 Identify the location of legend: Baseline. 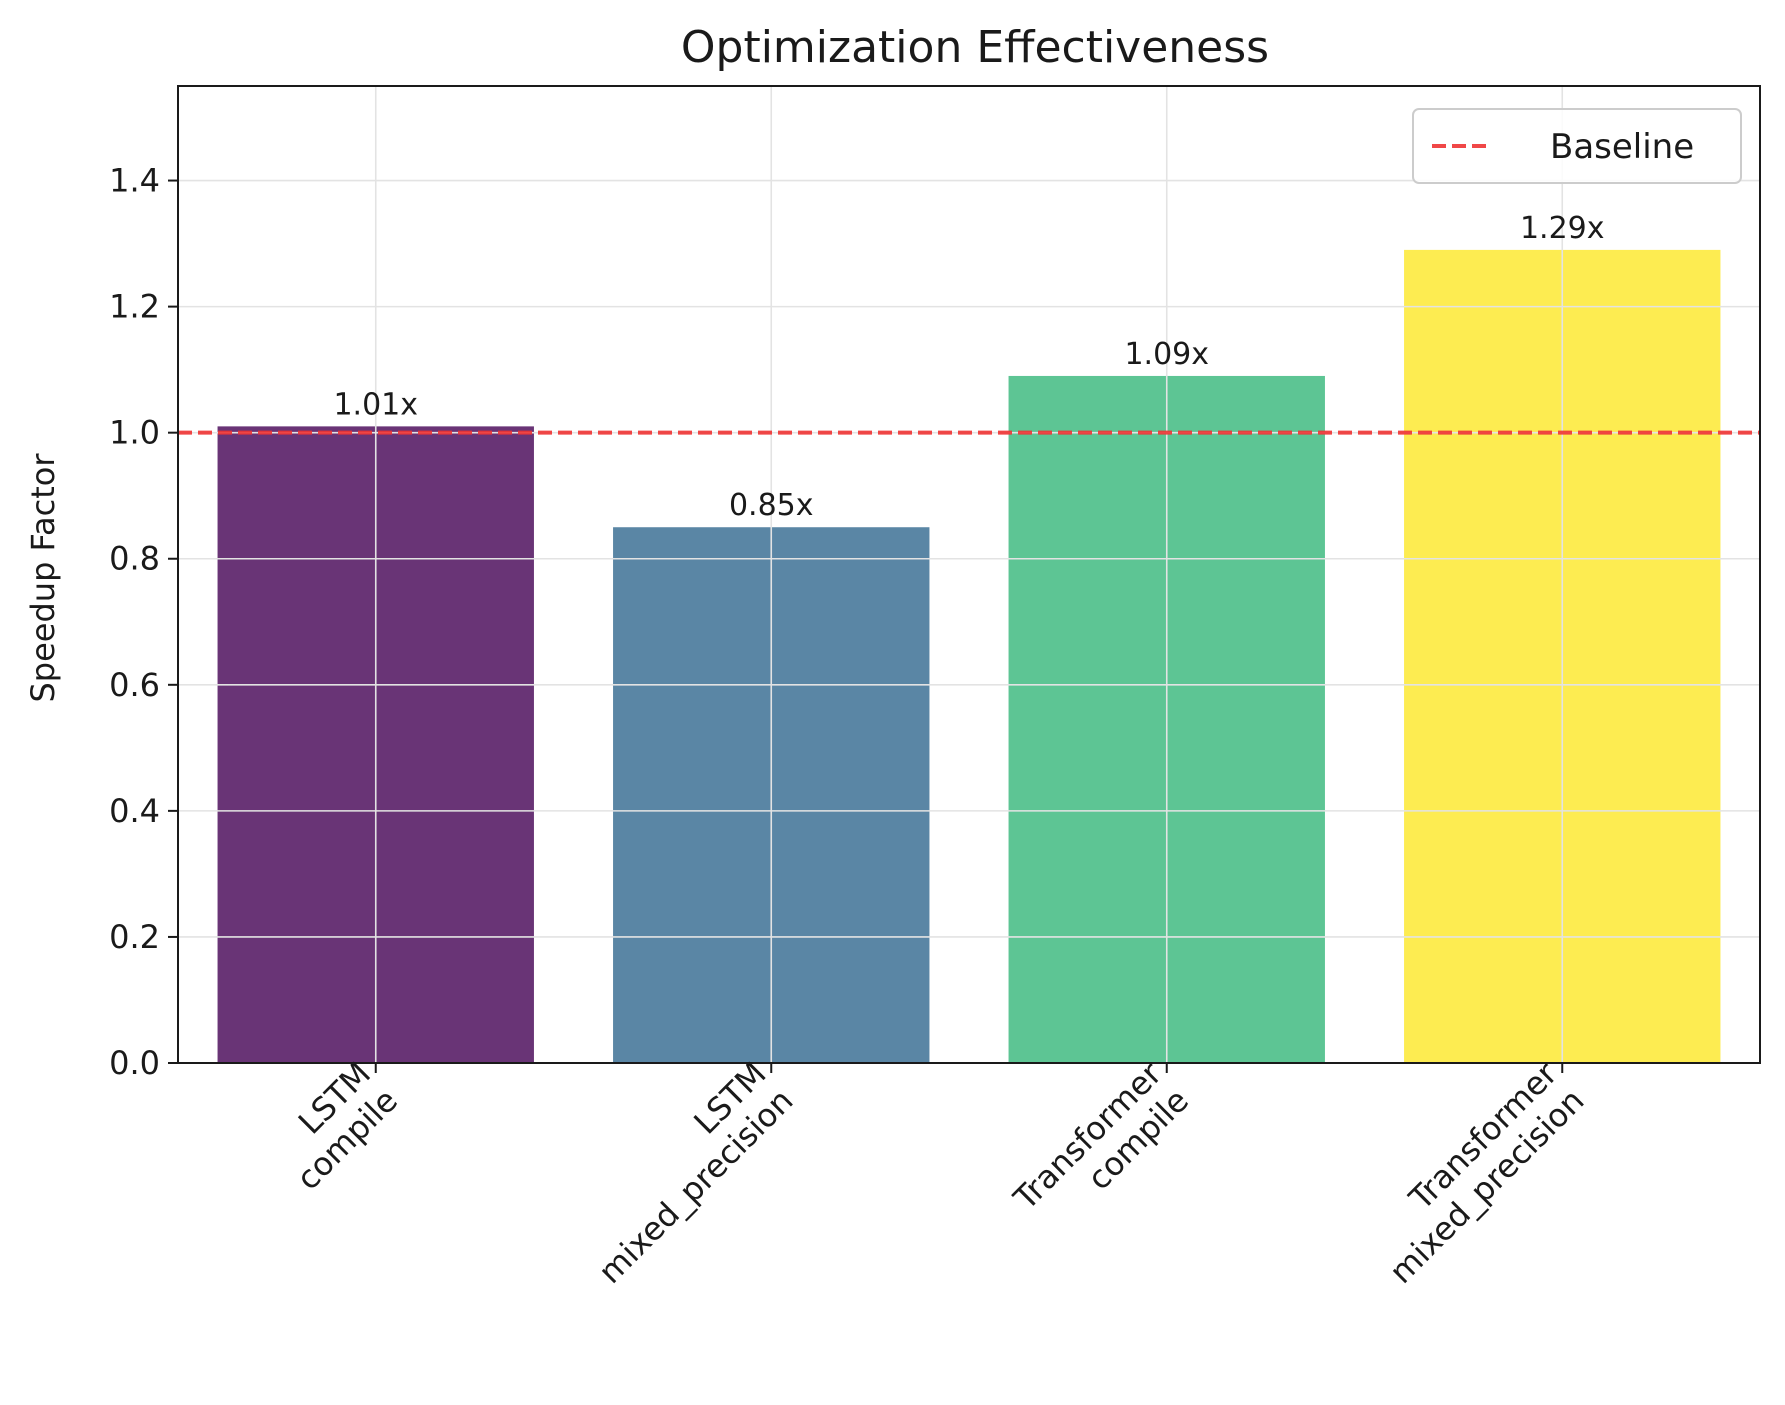
(1577, 146).